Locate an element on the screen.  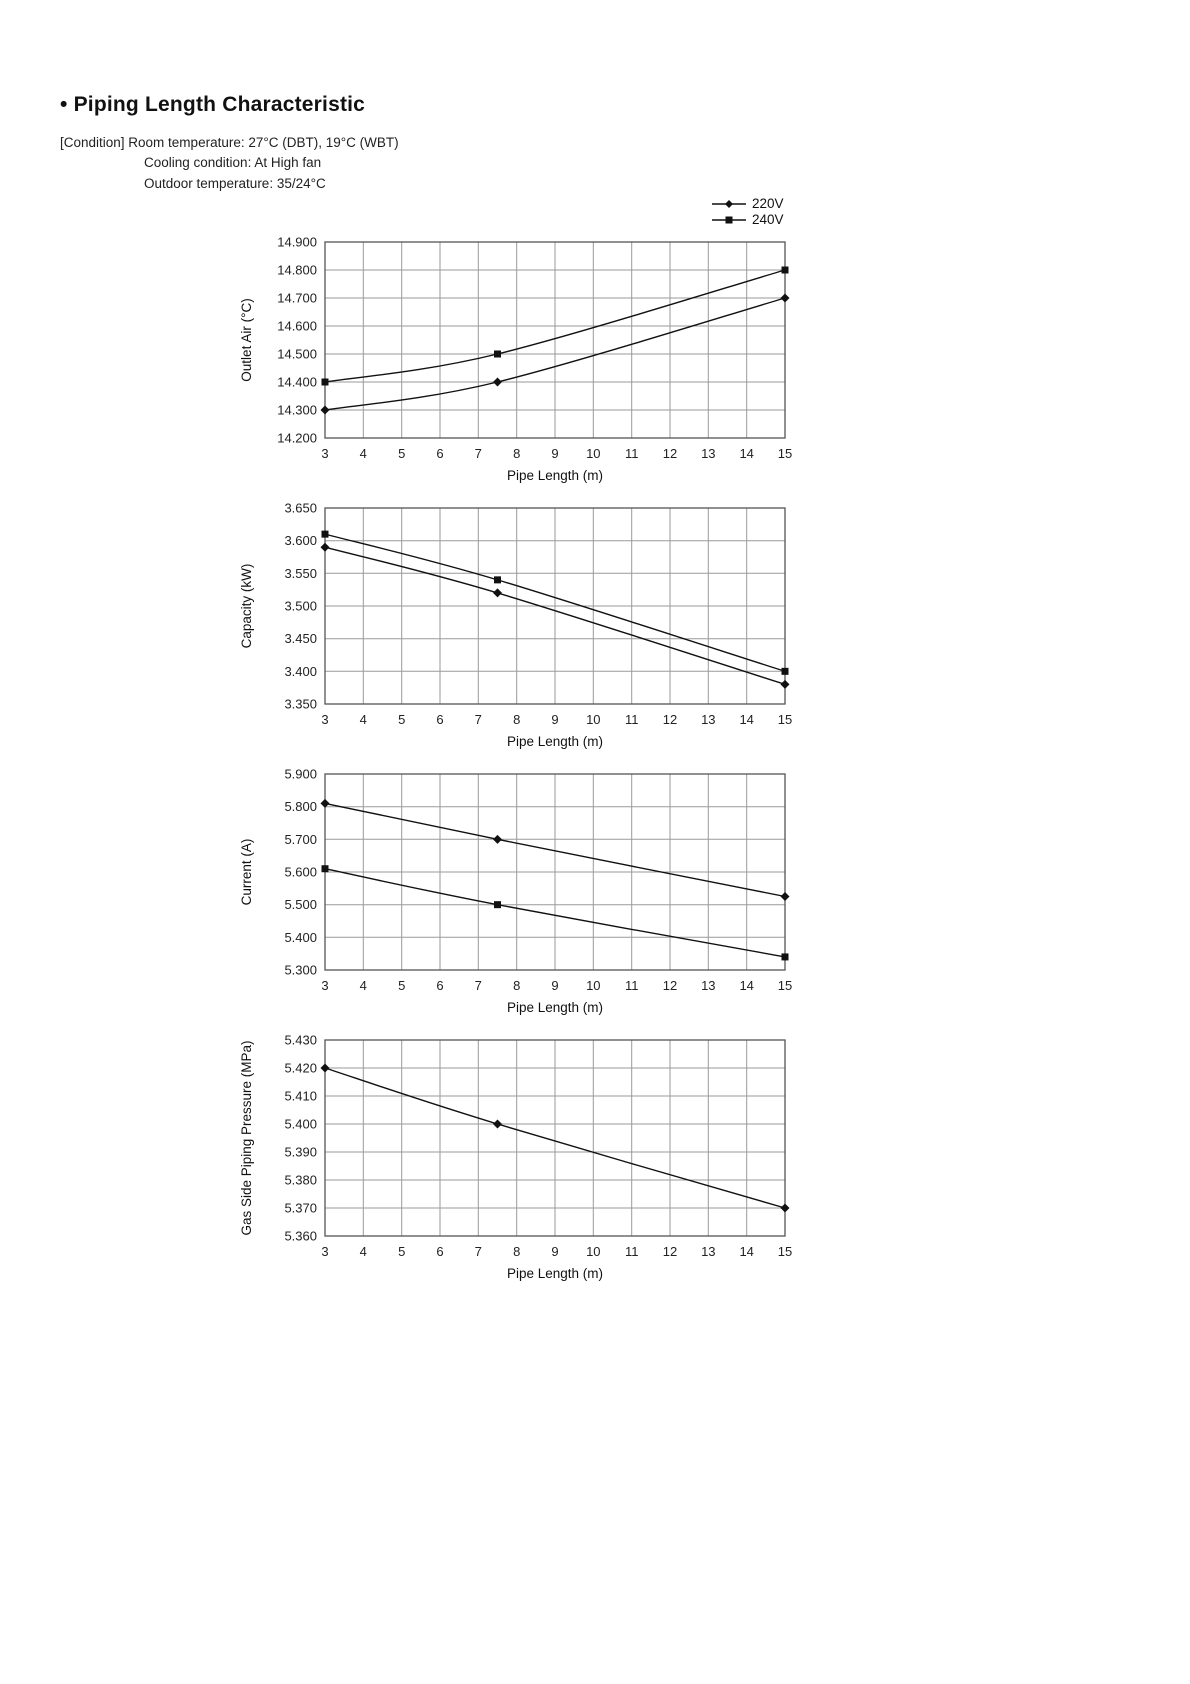
svg-text: 5.700 is located at coordinates (300, 839).